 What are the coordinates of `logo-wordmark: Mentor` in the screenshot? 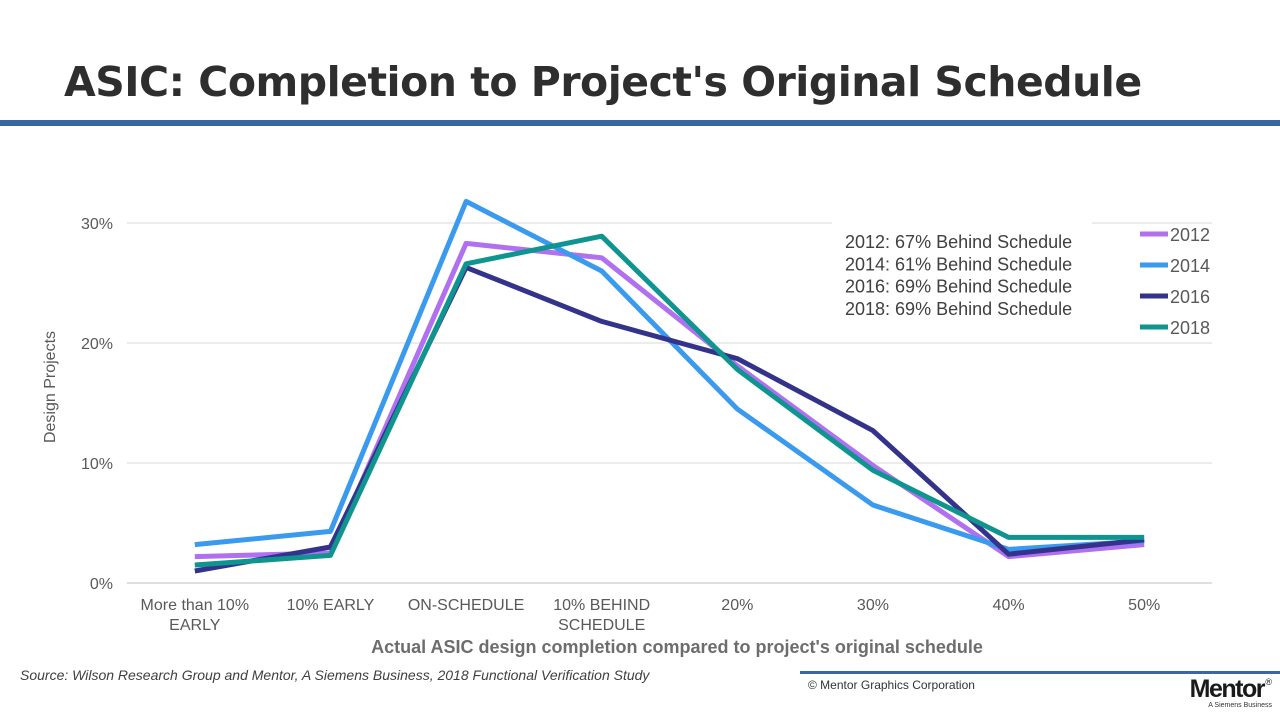 It's located at (1227, 689).